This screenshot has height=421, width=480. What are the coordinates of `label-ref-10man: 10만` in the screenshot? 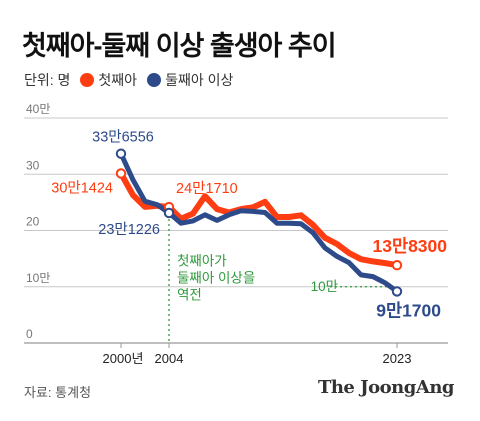 It's located at (324, 286).